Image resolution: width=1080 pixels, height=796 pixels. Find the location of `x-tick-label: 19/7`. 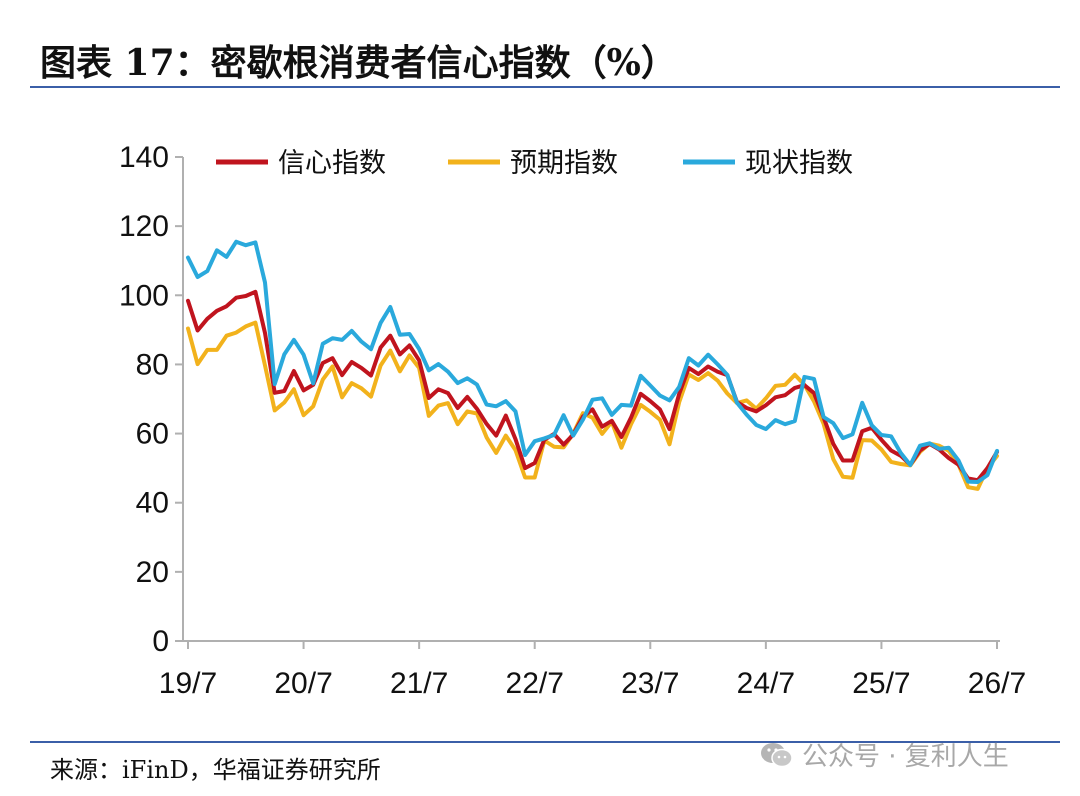

x-tick-label: 19/7 is located at coordinates (188, 683).